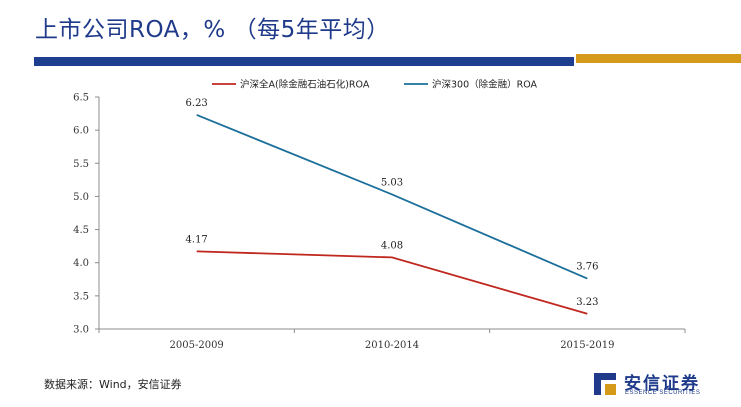  Describe the element at coordinates (81, 230) in the screenshot. I see `y-tick-label: 4.5` at that location.